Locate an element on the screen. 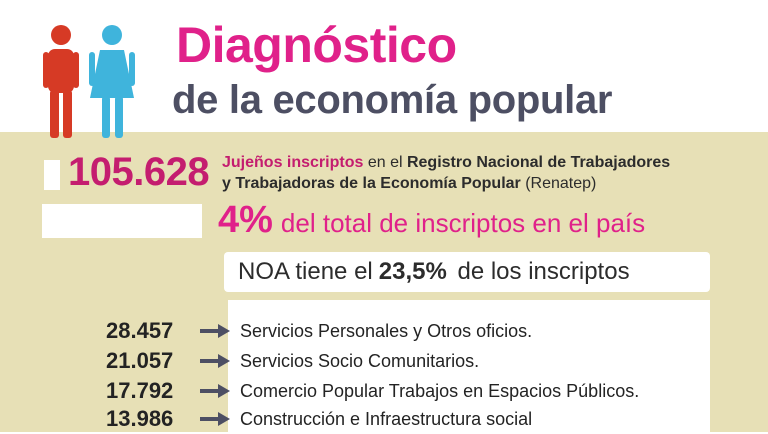 The width and height of the screenshot is (768, 434). share-line: 4% del total de inscriptos en el país is located at coordinates (431, 220).